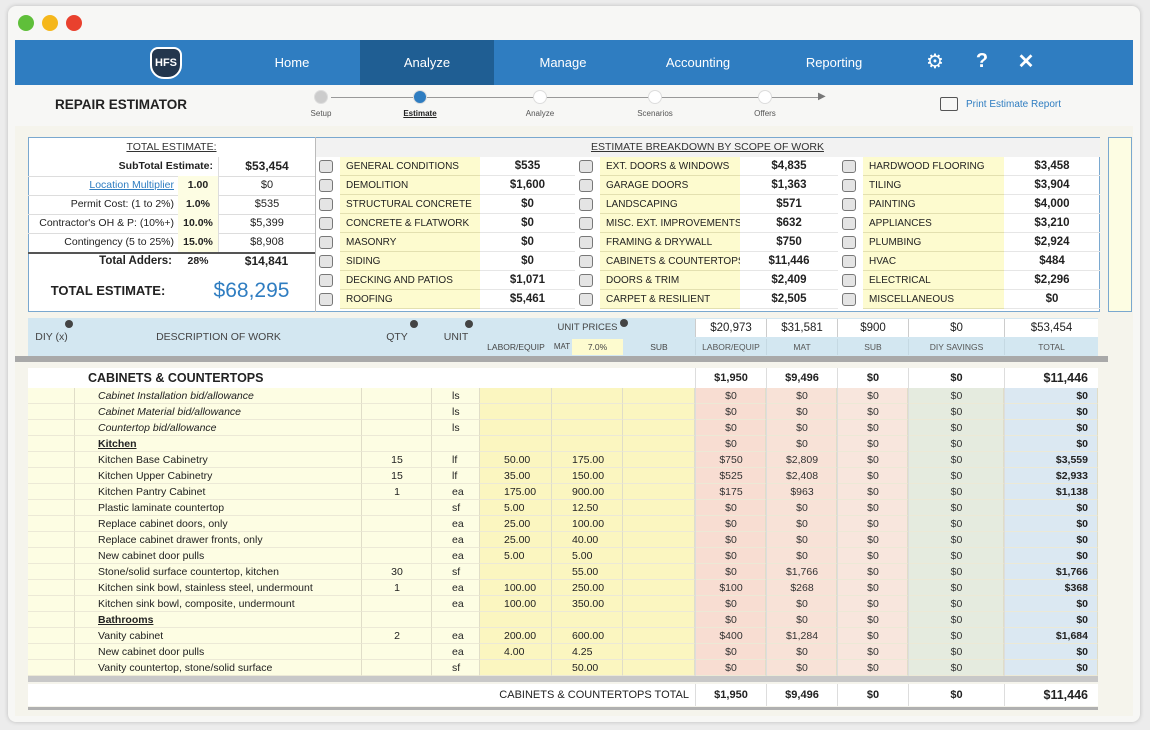  What do you see at coordinates (789, 280) in the screenshot?
I see `scope-value: $2,409` at bounding box center [789, 280].